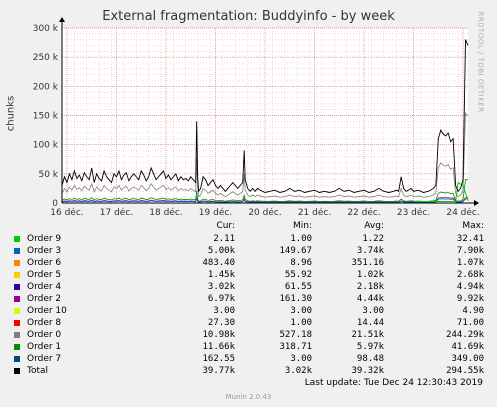 This screenshot has height=407, width=497. What do you see at coordinates (11, 113) in the screenshot?
I see `y-axis-label: chunks` at bounding box center [11, 113].